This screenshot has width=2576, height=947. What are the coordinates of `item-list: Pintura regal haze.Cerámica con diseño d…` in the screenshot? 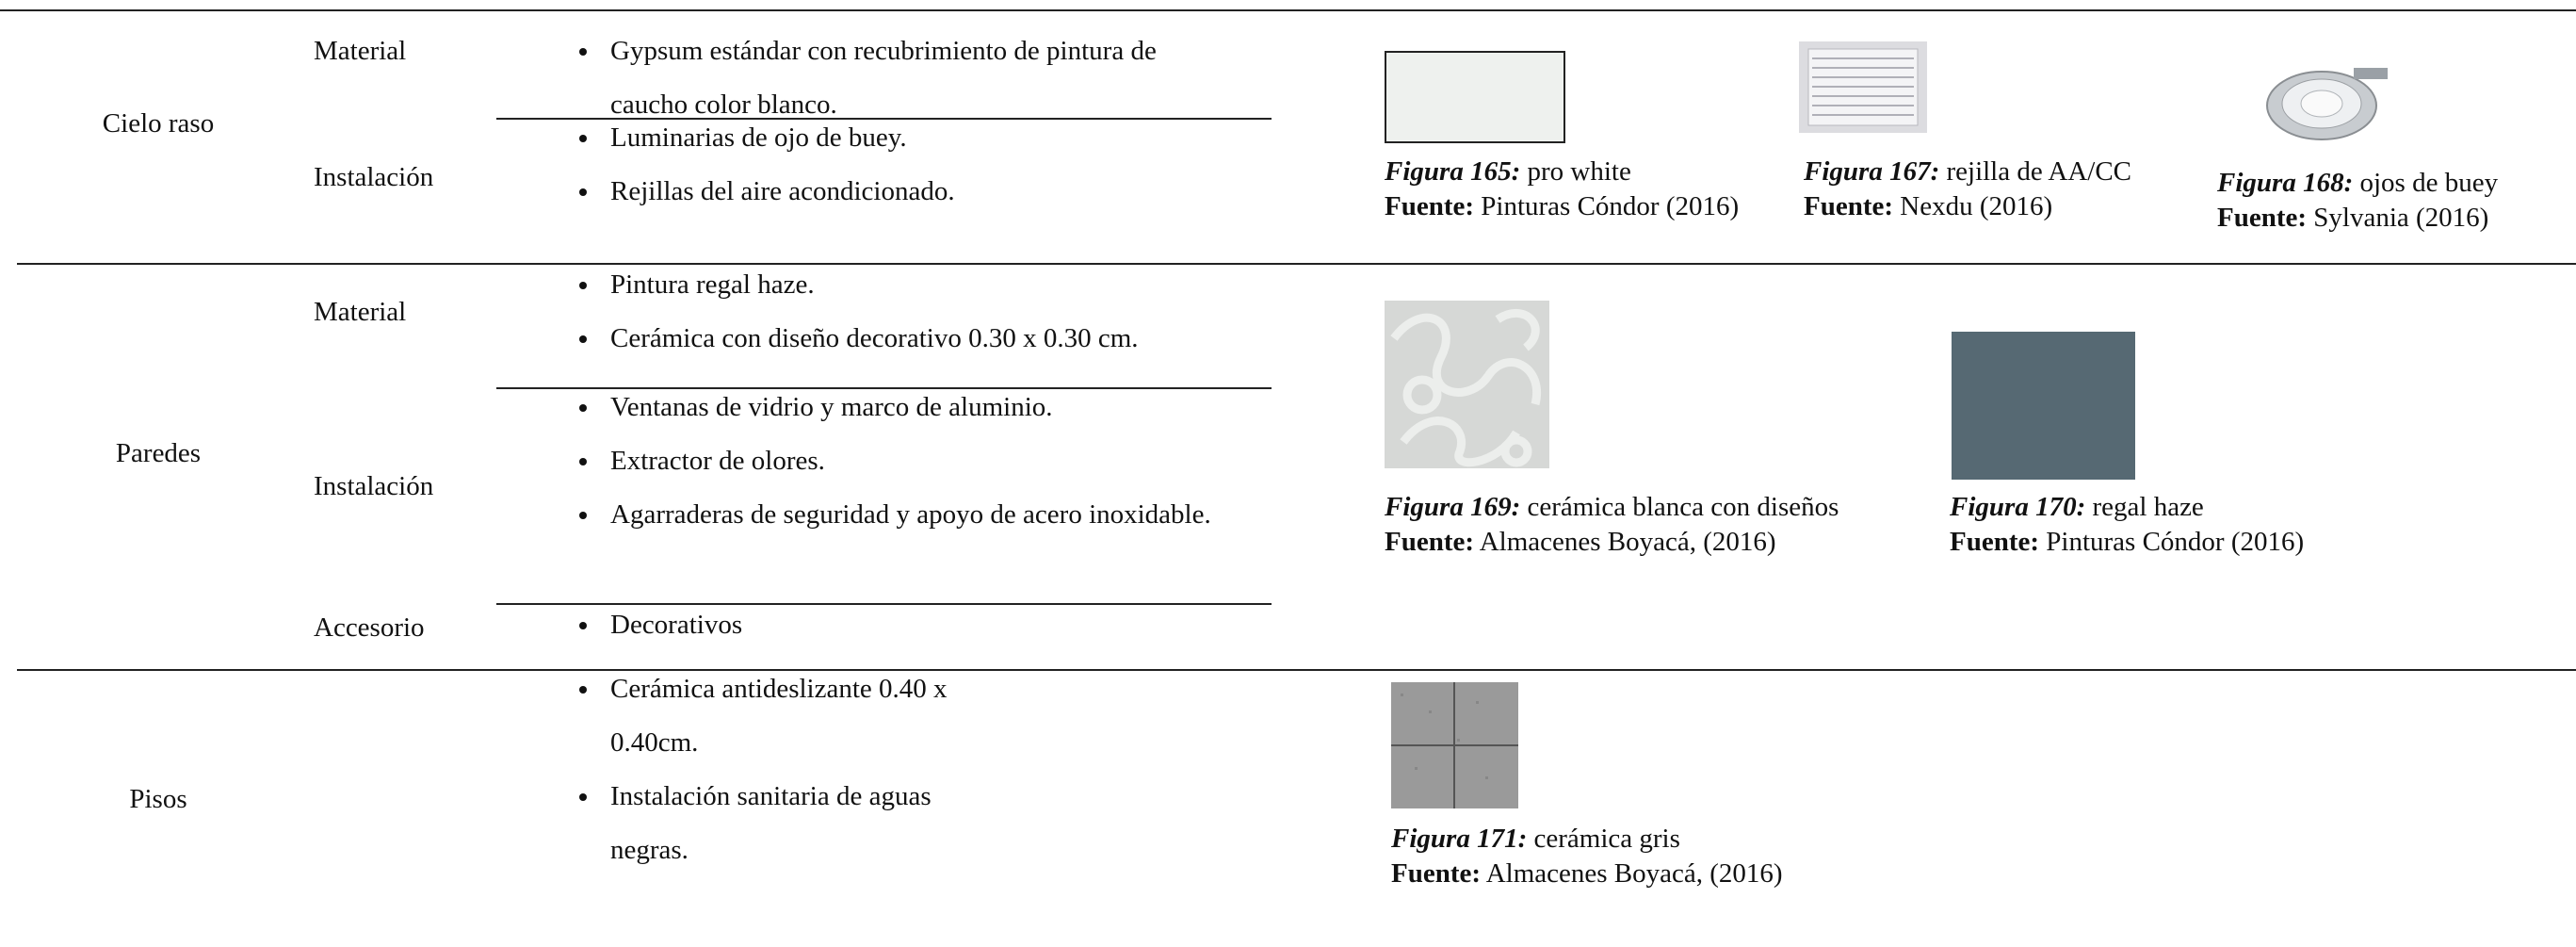 It's located at (898, 312).